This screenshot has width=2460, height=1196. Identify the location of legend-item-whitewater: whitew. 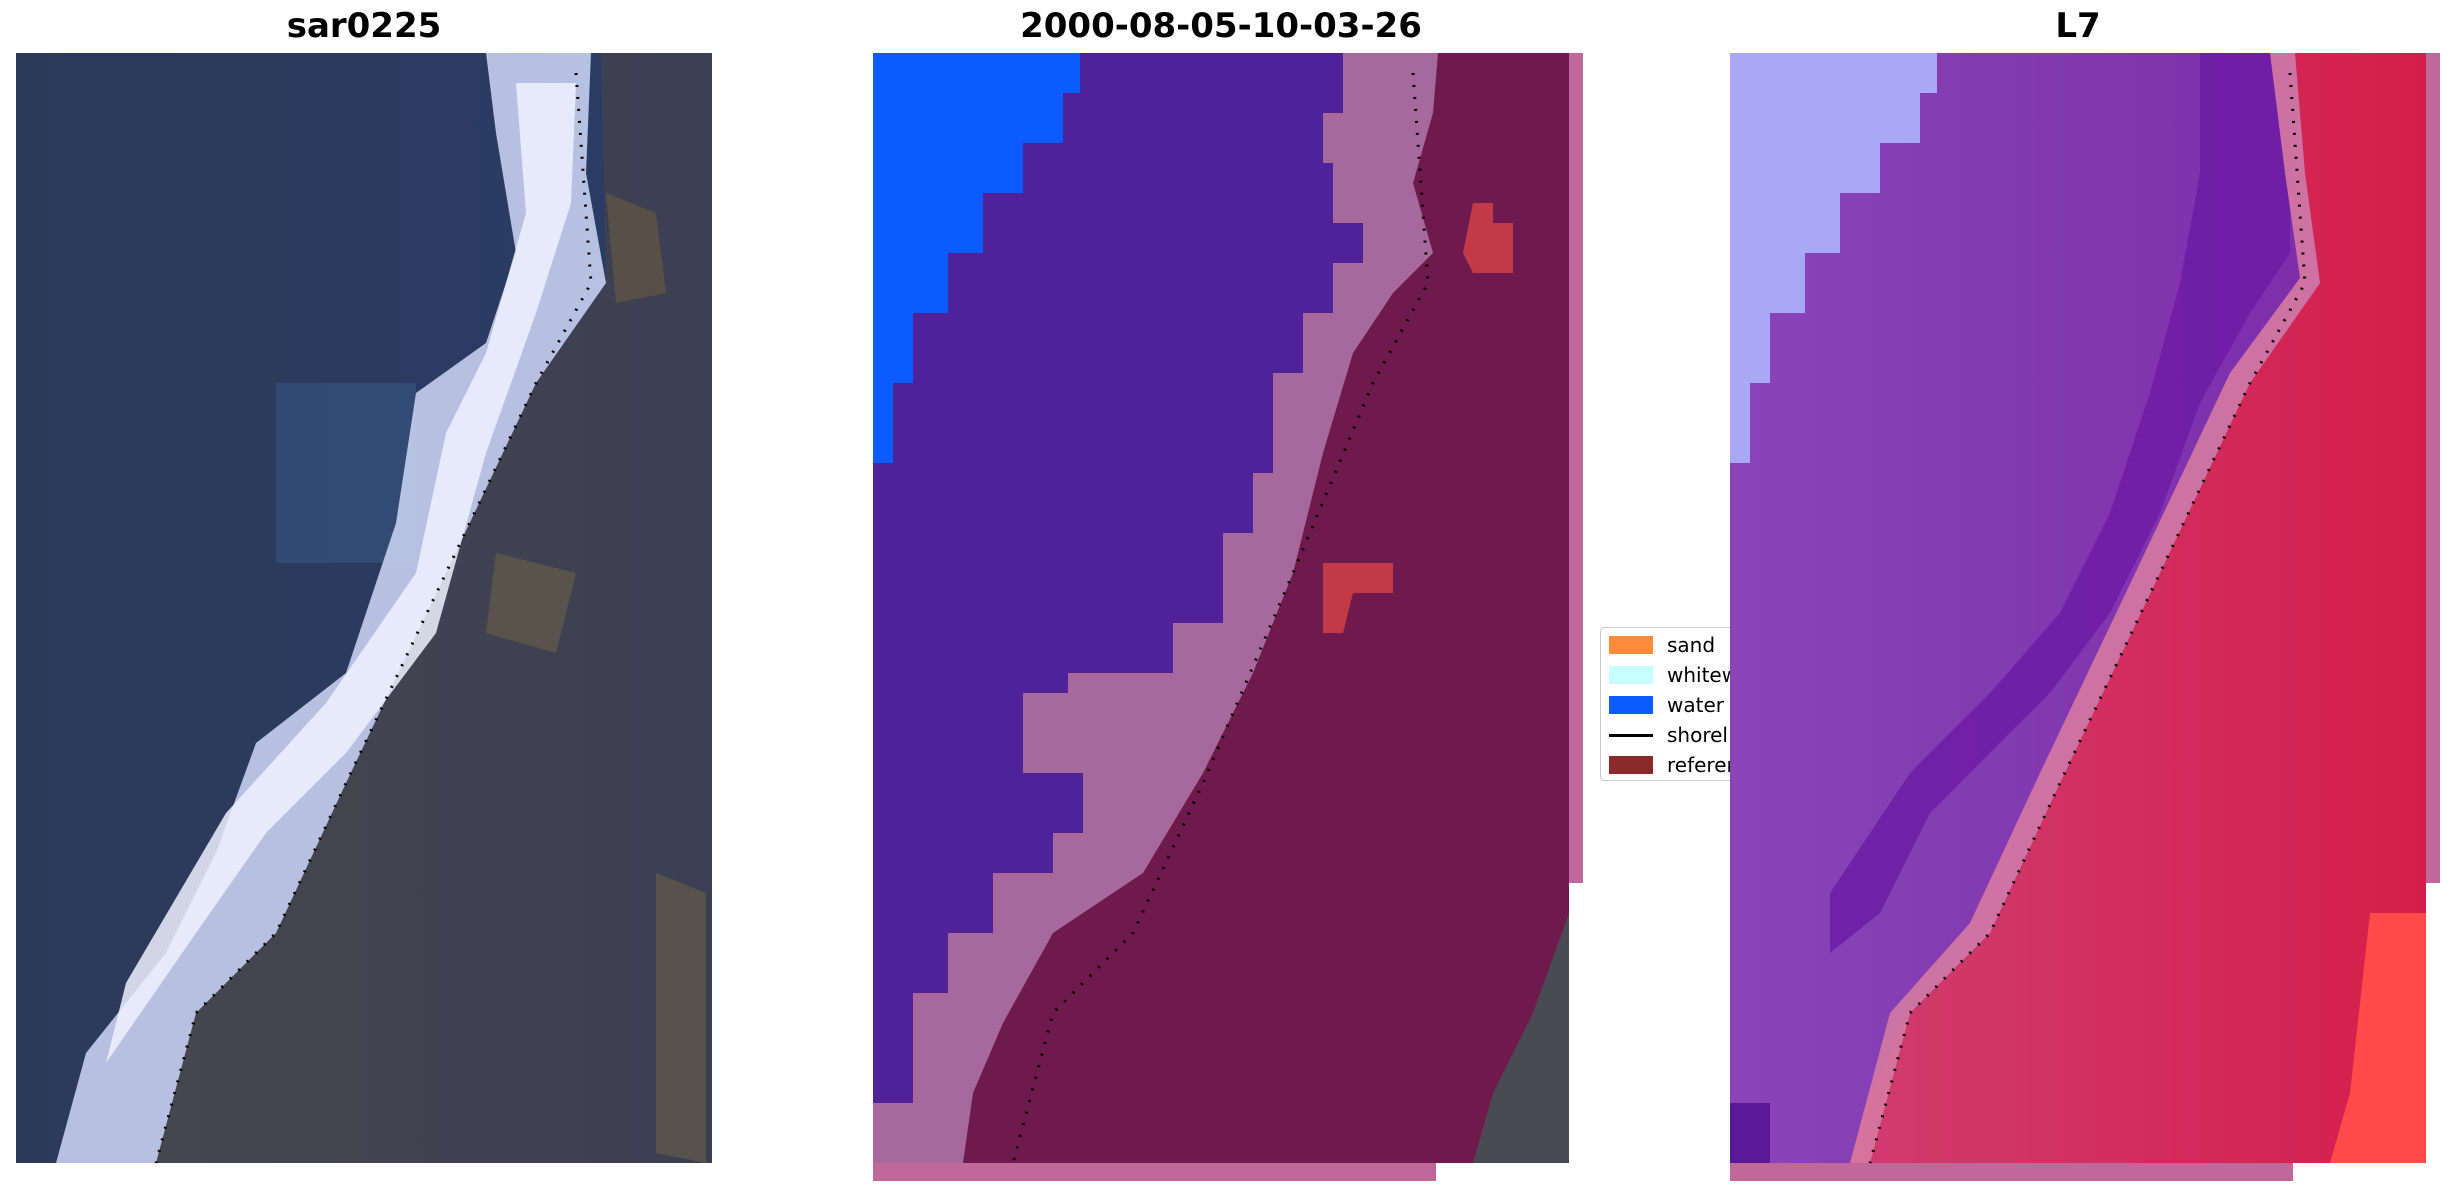
(1673, 675).